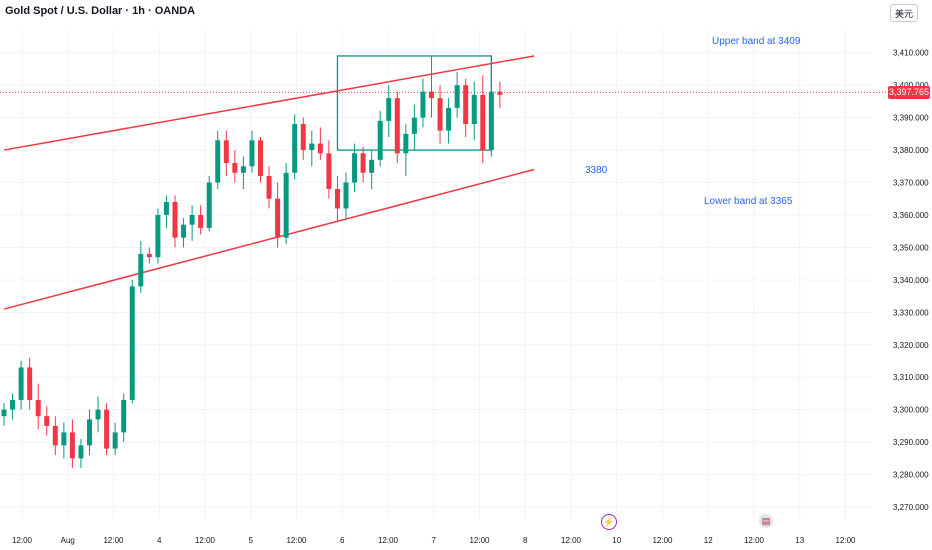 The width and height of the screenshot is (932, 550). What do you see at coordinates (766, 521) in the screenshot?
I see `us-flag-icon: ▤` at bounding box center [766, 521].